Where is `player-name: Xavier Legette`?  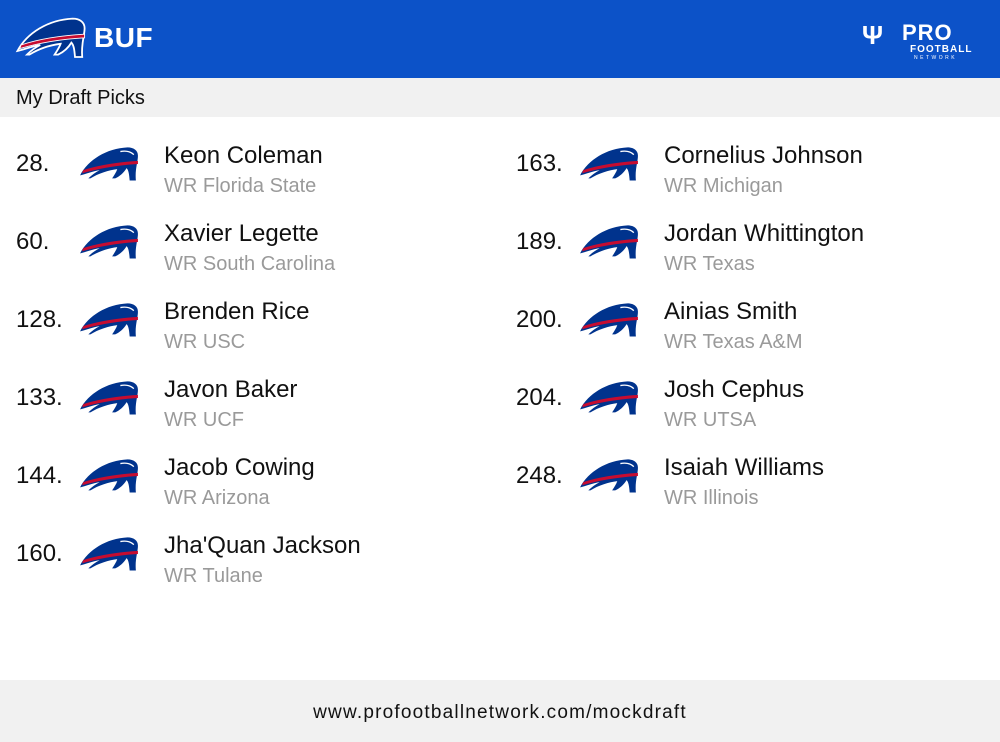
player-name: Xavier Legette is located at coordinates (241, 233).